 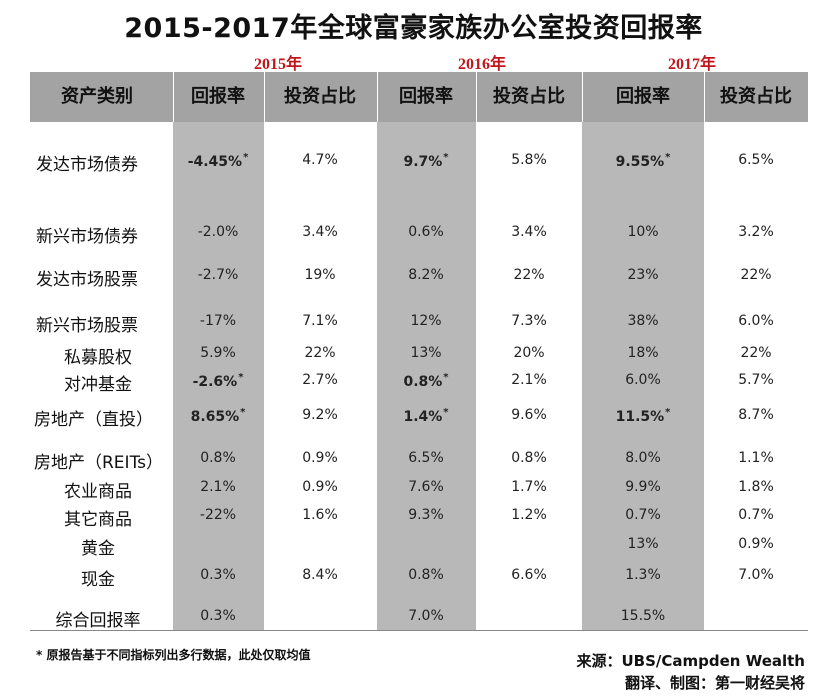 I want to click on cell-value: 6.6%, so click(x=529, y=575).